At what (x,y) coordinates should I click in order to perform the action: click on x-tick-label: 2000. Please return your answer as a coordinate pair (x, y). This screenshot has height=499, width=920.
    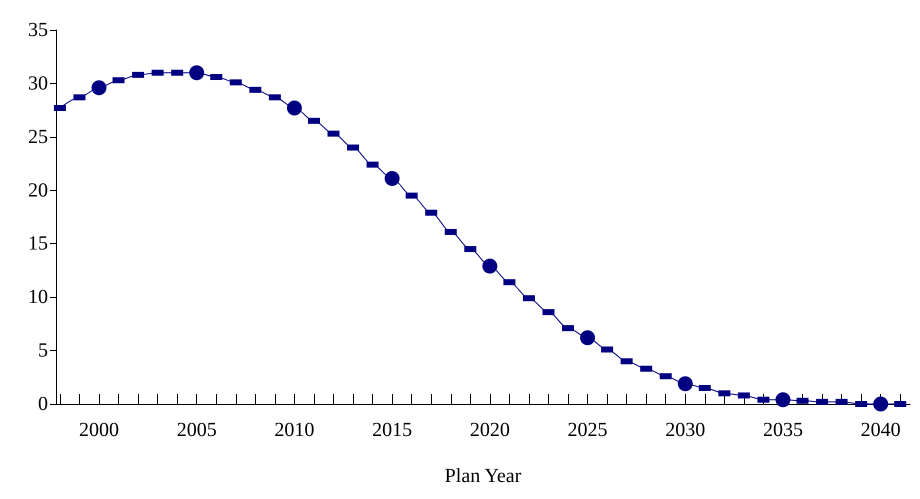
    Looking at the image, I should click on (98, 430).